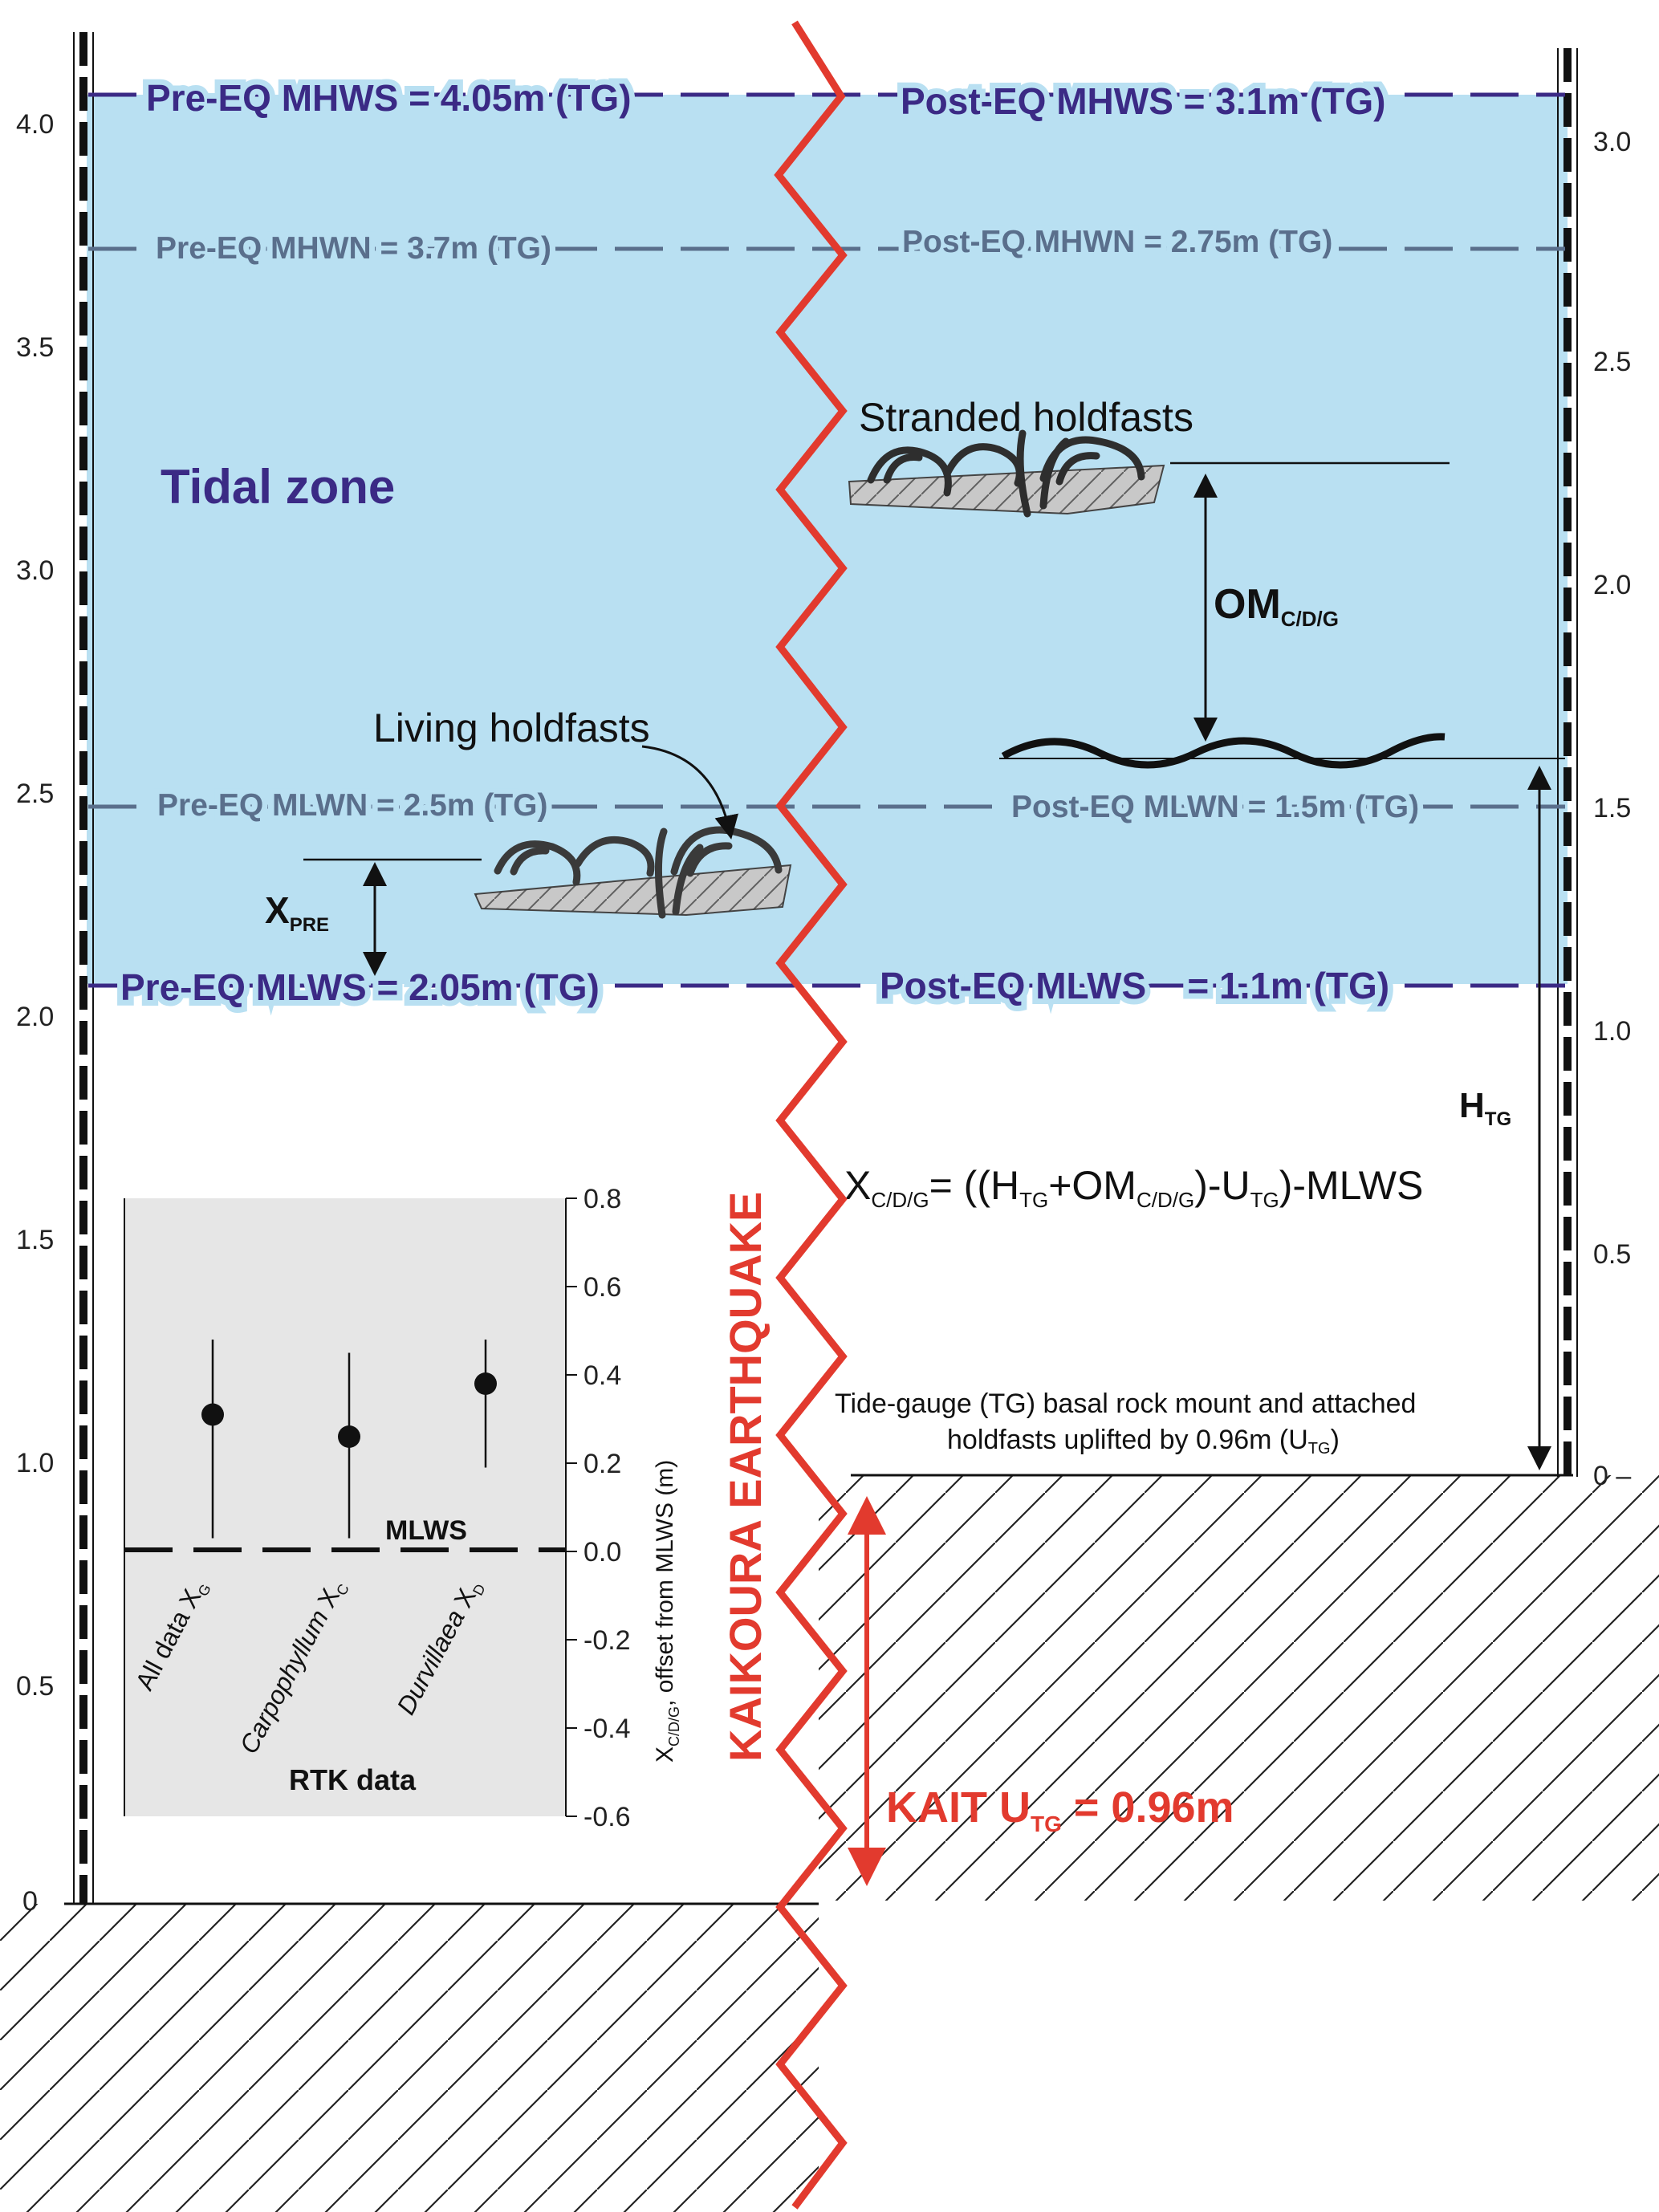  I want to click on stranded-holdfasts-illustration, so click(1007, 473).